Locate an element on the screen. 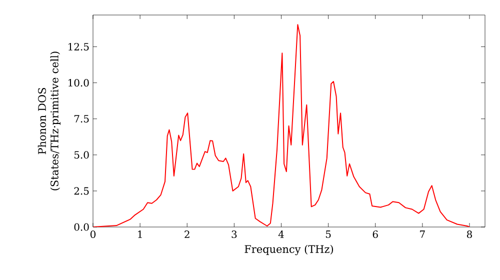 This screenshot has width=500, height=280. y-tick-label: 2.5 is located at coordinates (81, 191).